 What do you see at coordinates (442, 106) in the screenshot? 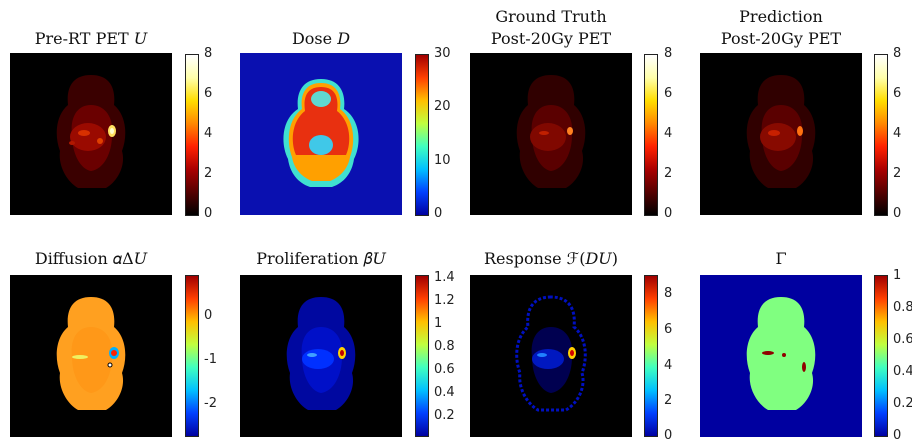
I see `colorbar-tick: 20` at bounding box center [442, 106].